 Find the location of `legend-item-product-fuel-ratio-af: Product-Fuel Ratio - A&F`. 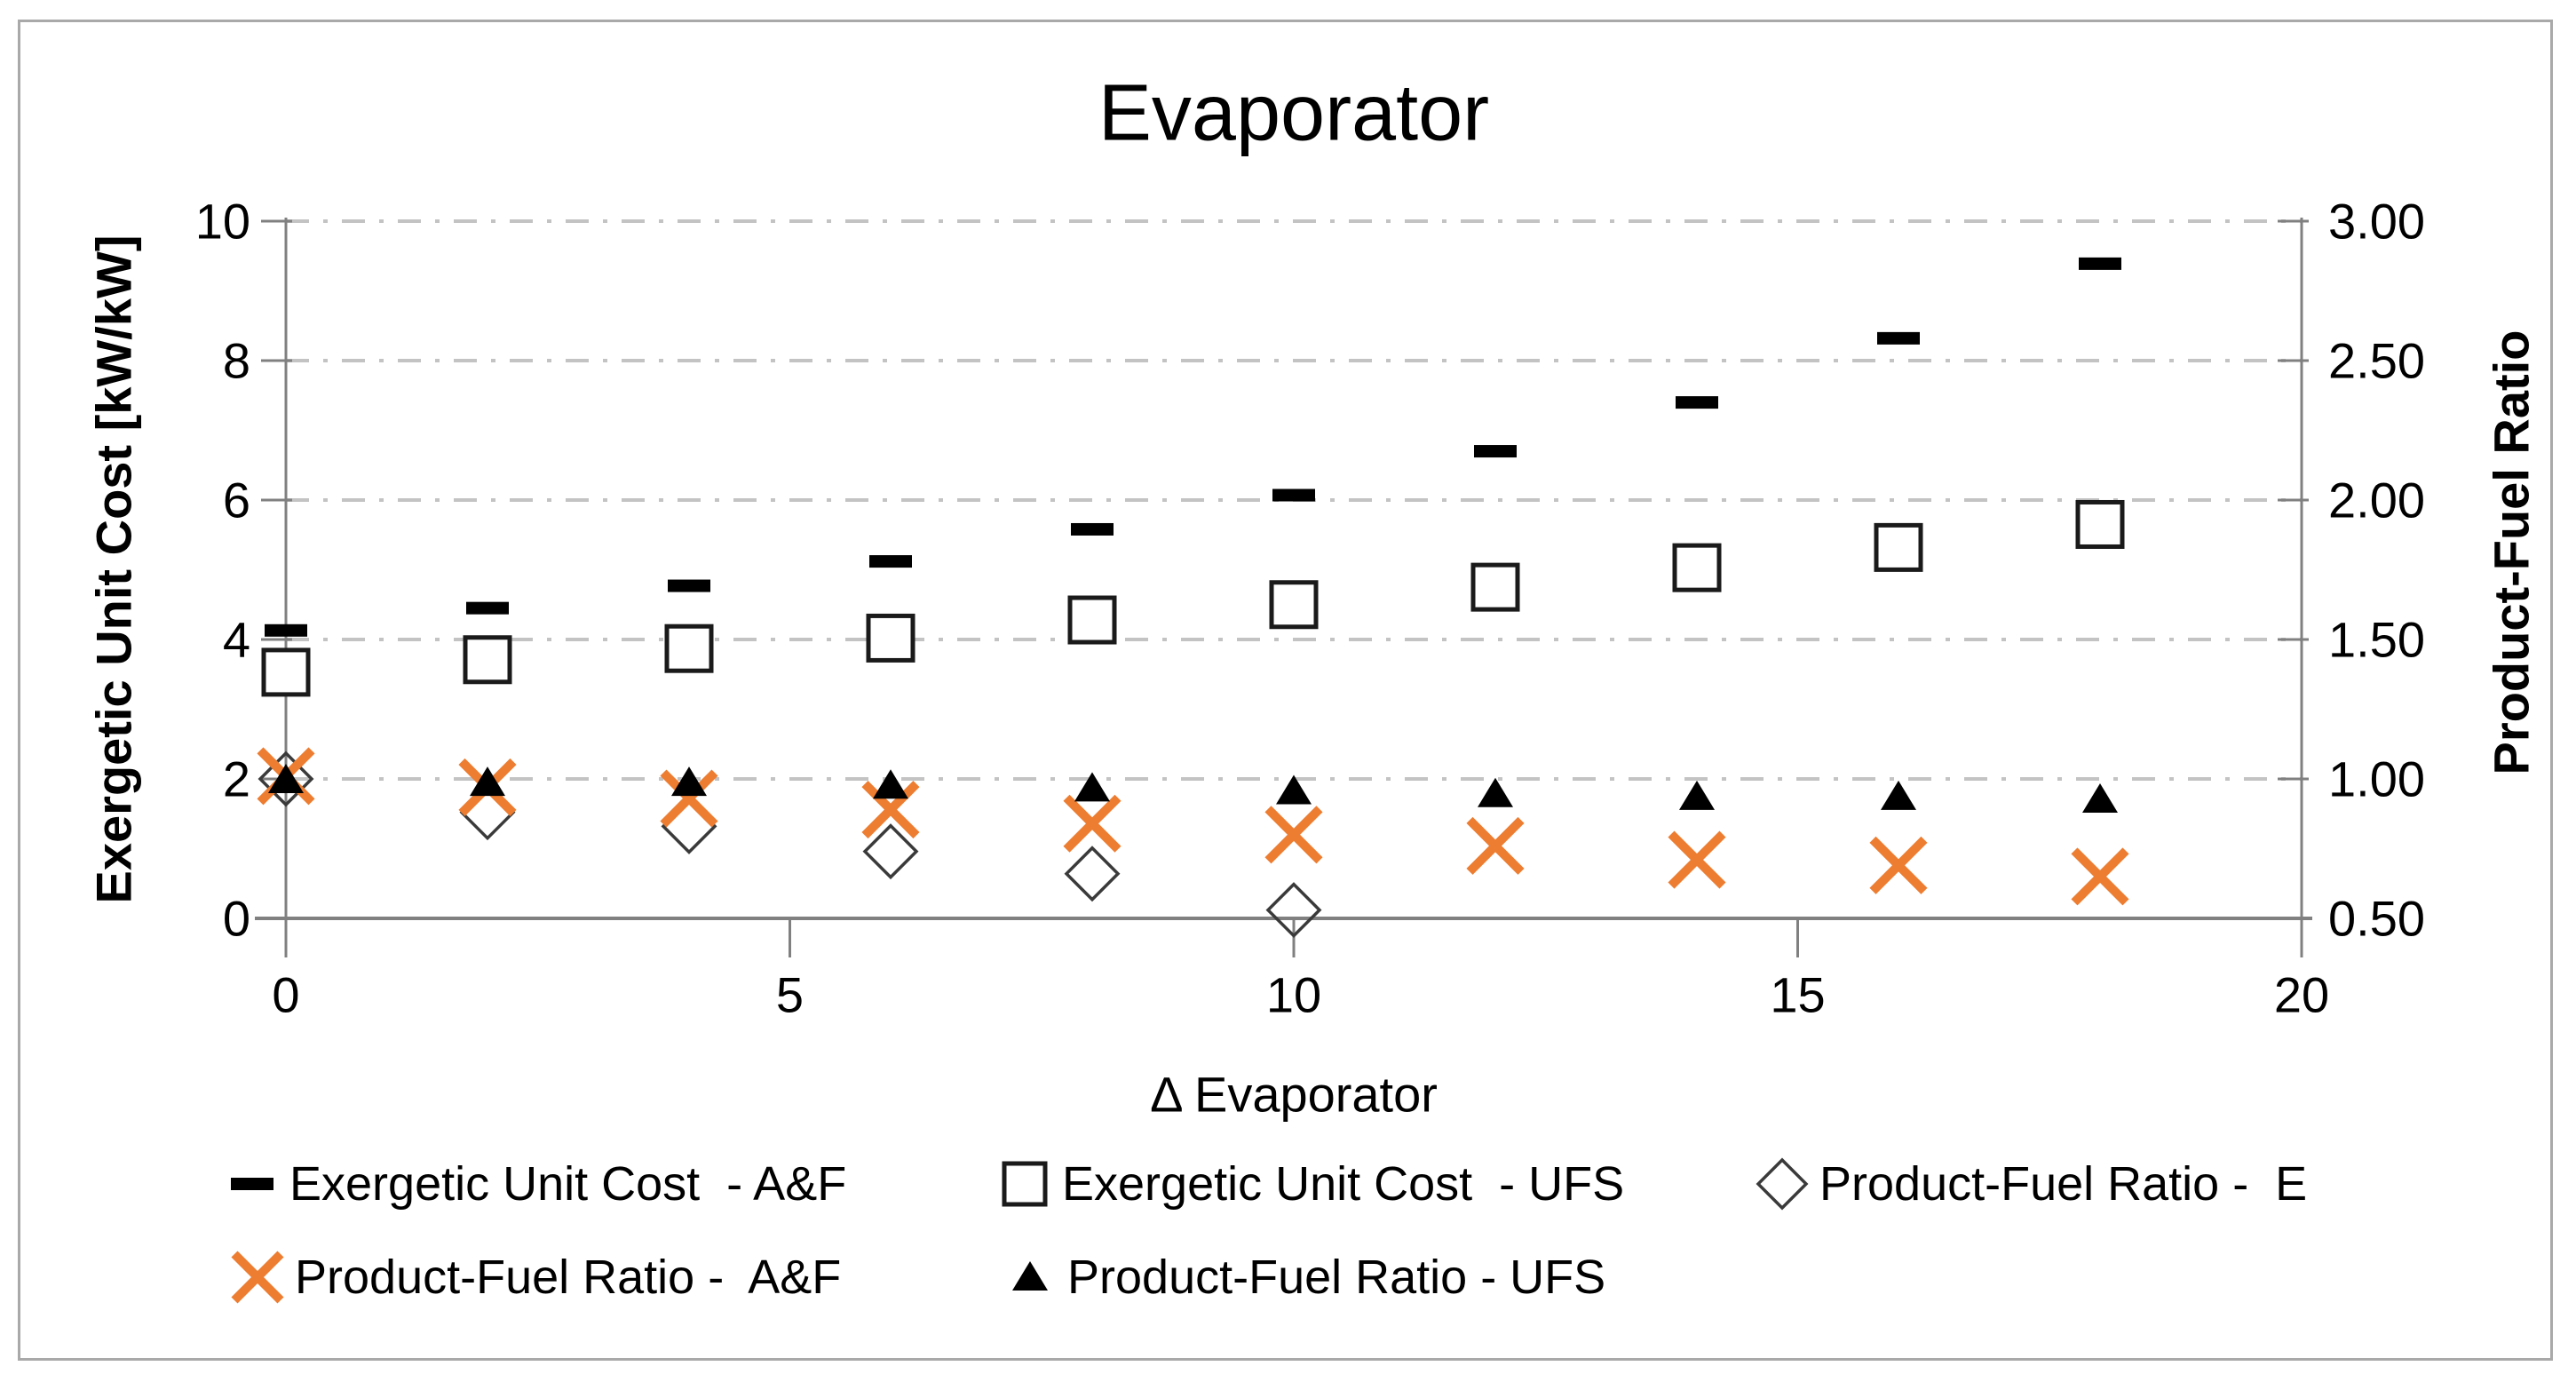

legend-item-product-fuel-ratio-af: Product-Fuel Ratio - A&F is located at coordinates (535, 1277).